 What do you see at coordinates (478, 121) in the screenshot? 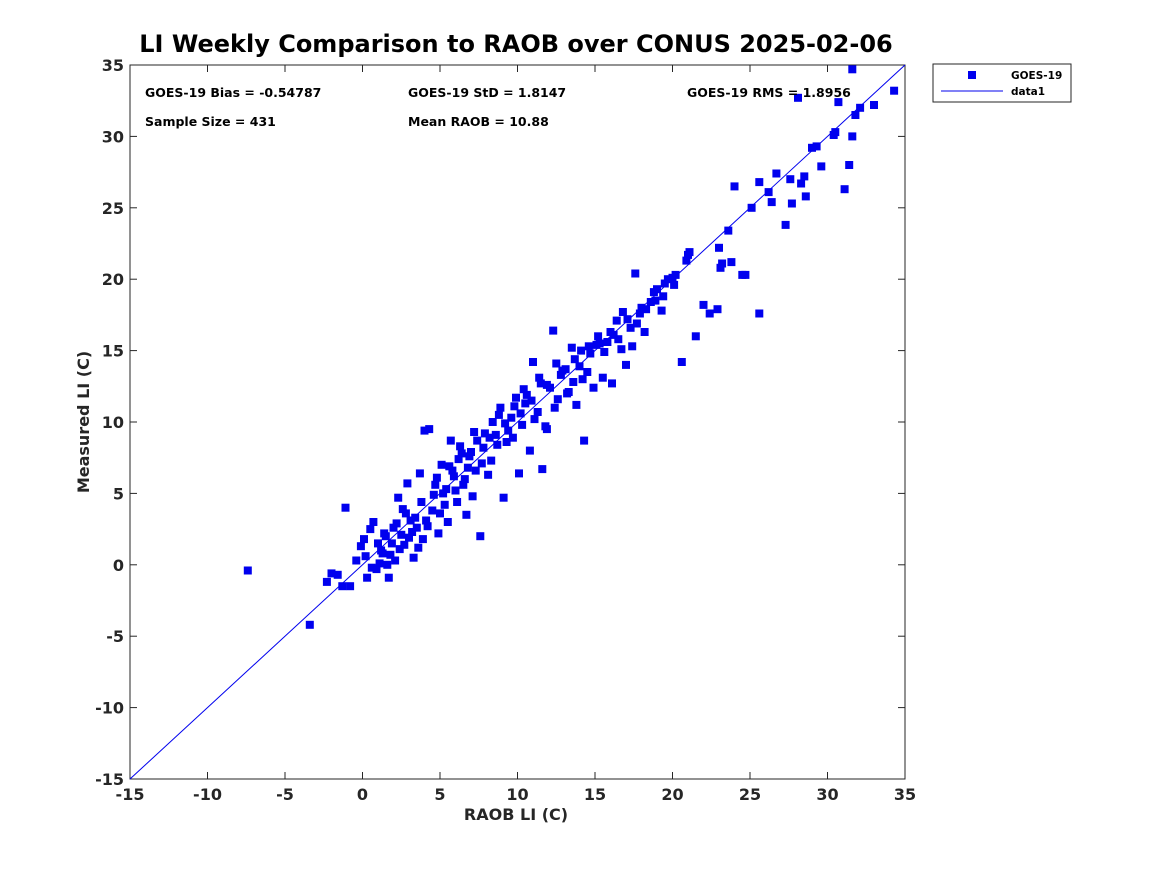
I see `stat-mean-raob: Mean RAOB = 10.88` at bounding box center [478, 121].